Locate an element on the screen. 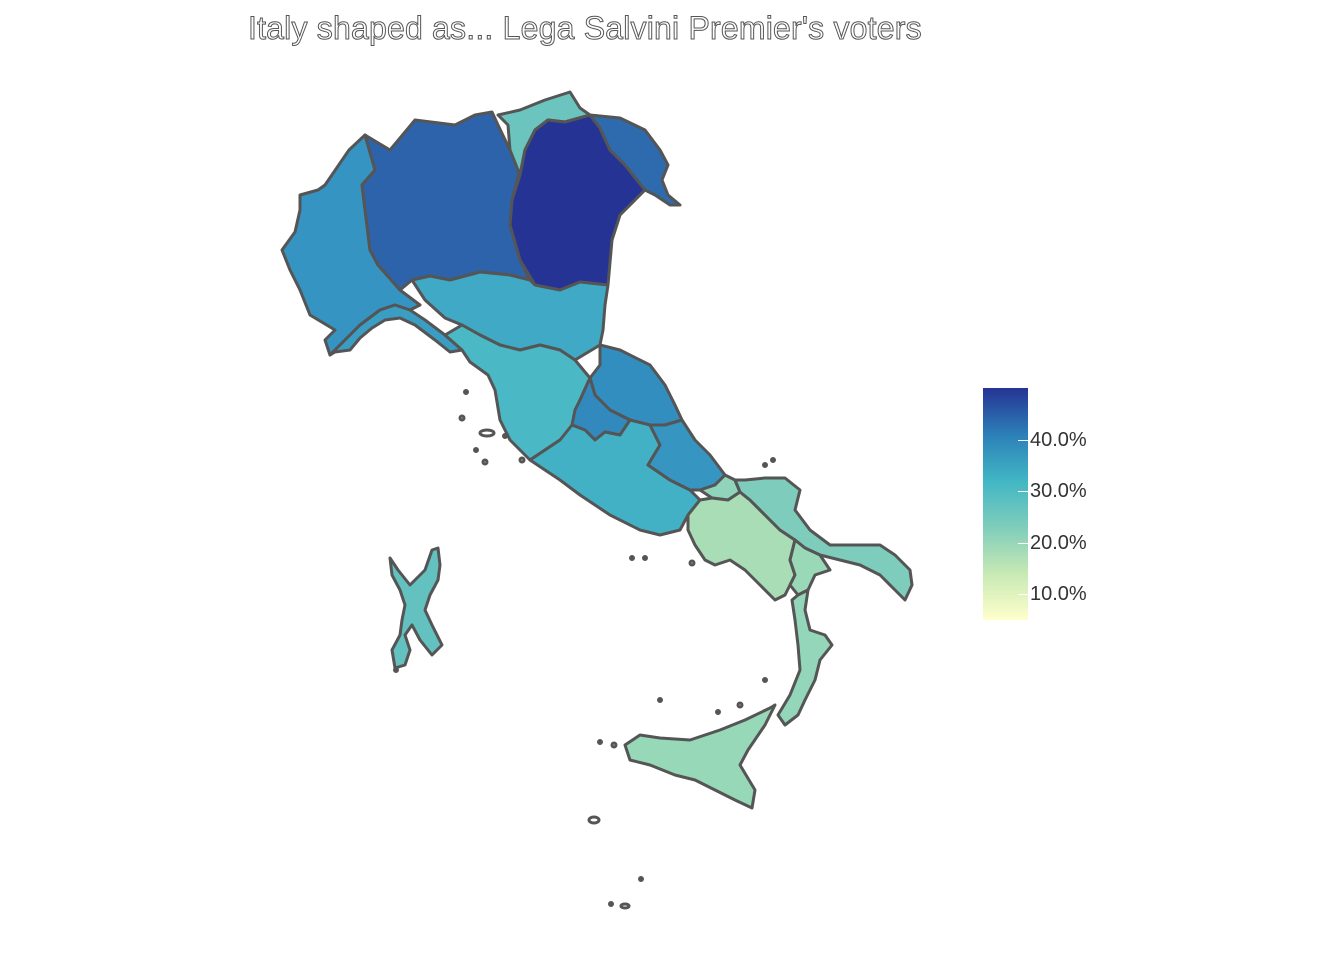  region-sardegna is located at coordinates (416, 608).